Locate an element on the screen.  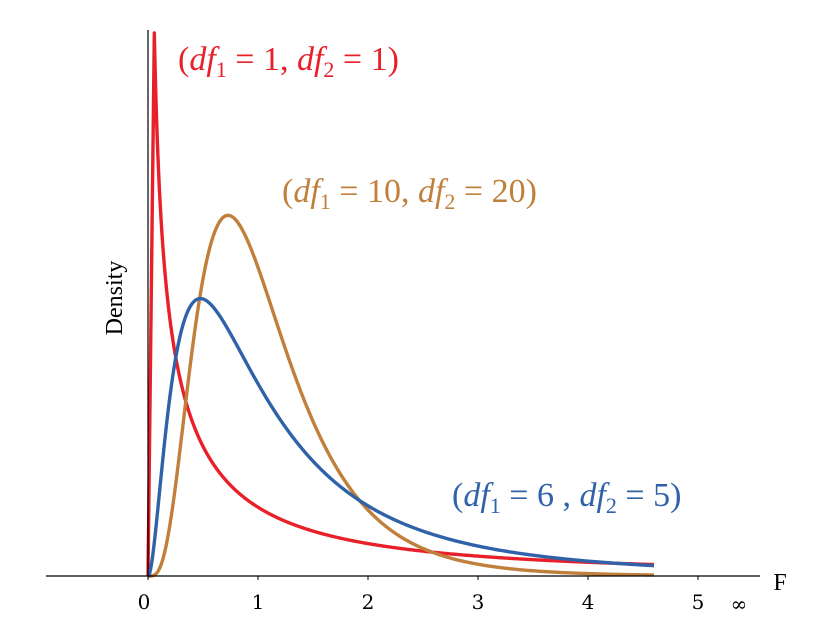
series-label-6-5: (df1 = 6 , df2 = 5) is located at coordinates (566, 497).